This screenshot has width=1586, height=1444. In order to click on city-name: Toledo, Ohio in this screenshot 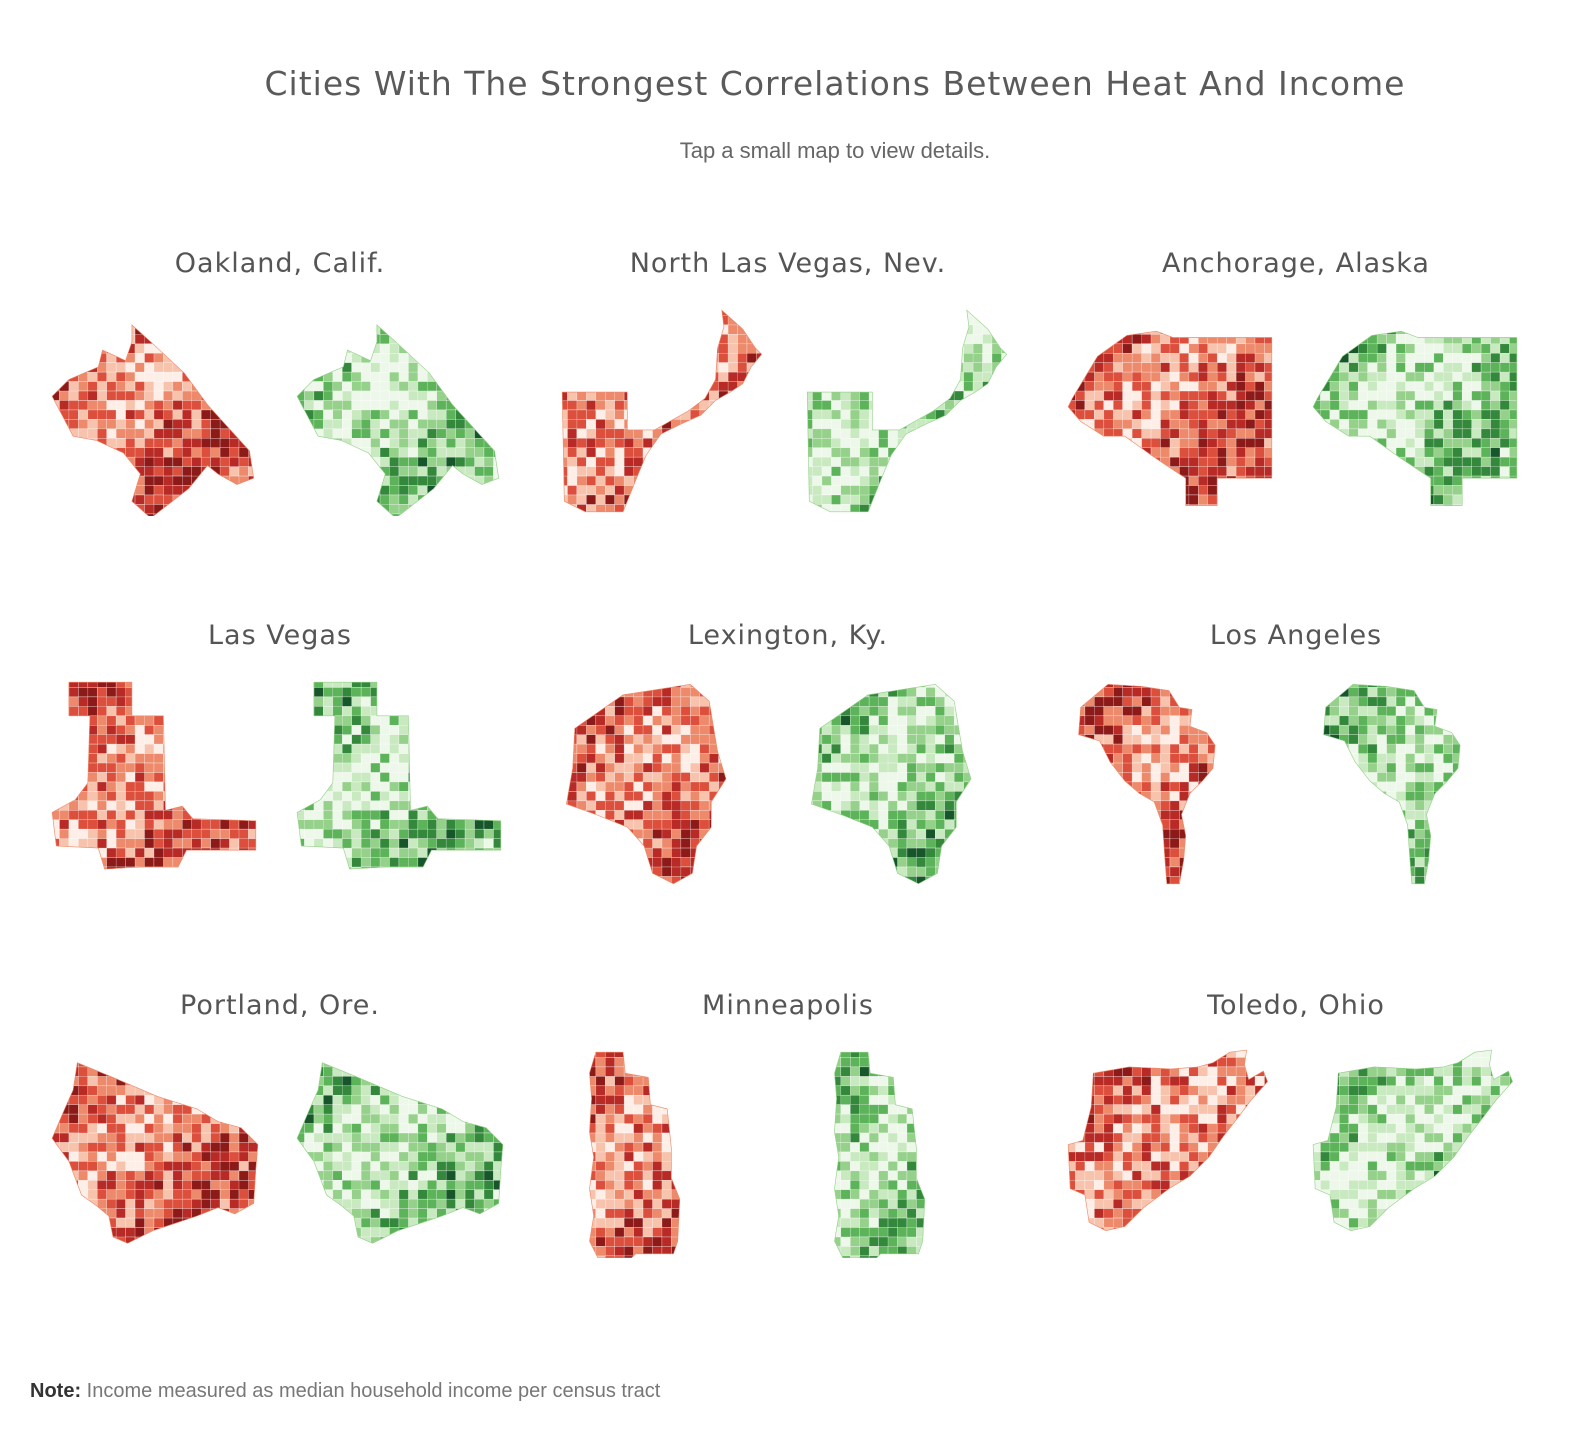, I will do `click(1296, 1005)`.